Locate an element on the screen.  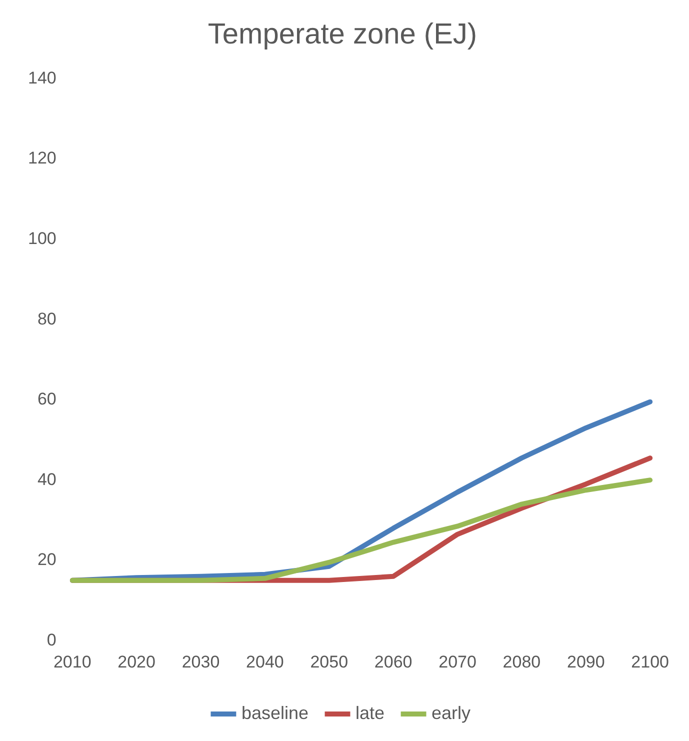
y-tick-label: 40 is located at coordinates (46, 479).